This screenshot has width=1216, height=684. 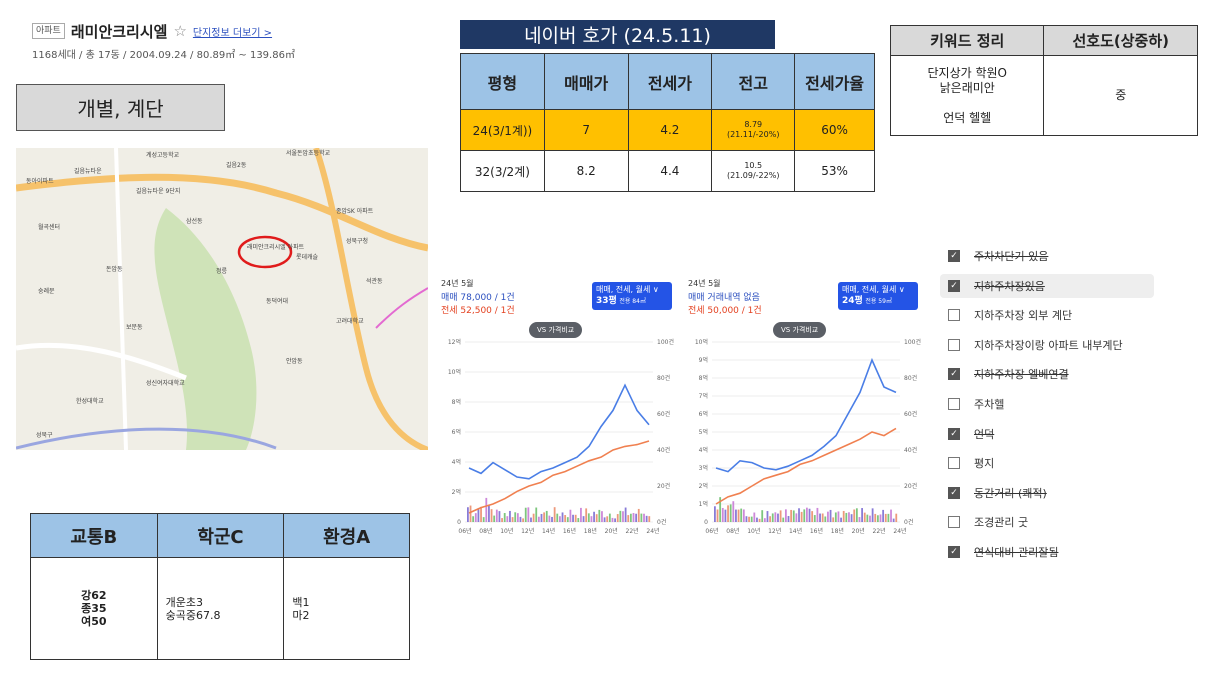 What do you see at coordinates (88, 171) in the screenshot?
I see `map-place: 길음뉴타운` at bounding box center [88, 171].